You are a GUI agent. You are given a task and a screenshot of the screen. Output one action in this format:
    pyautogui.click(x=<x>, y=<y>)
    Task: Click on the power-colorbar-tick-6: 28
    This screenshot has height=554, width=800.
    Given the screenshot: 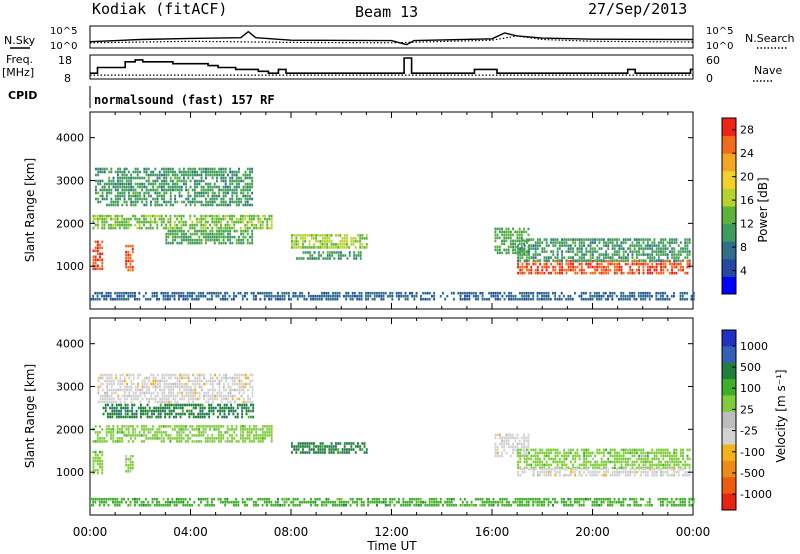 What is the action you would take?
    pyautogui.click(x=747, y=130)
    